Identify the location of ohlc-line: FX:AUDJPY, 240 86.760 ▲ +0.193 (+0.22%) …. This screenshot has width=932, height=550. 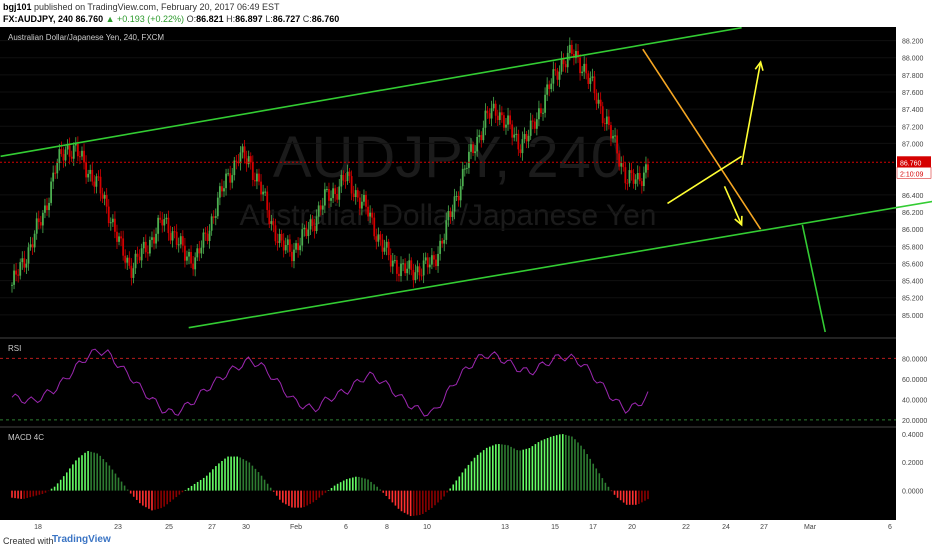
(171, 19).